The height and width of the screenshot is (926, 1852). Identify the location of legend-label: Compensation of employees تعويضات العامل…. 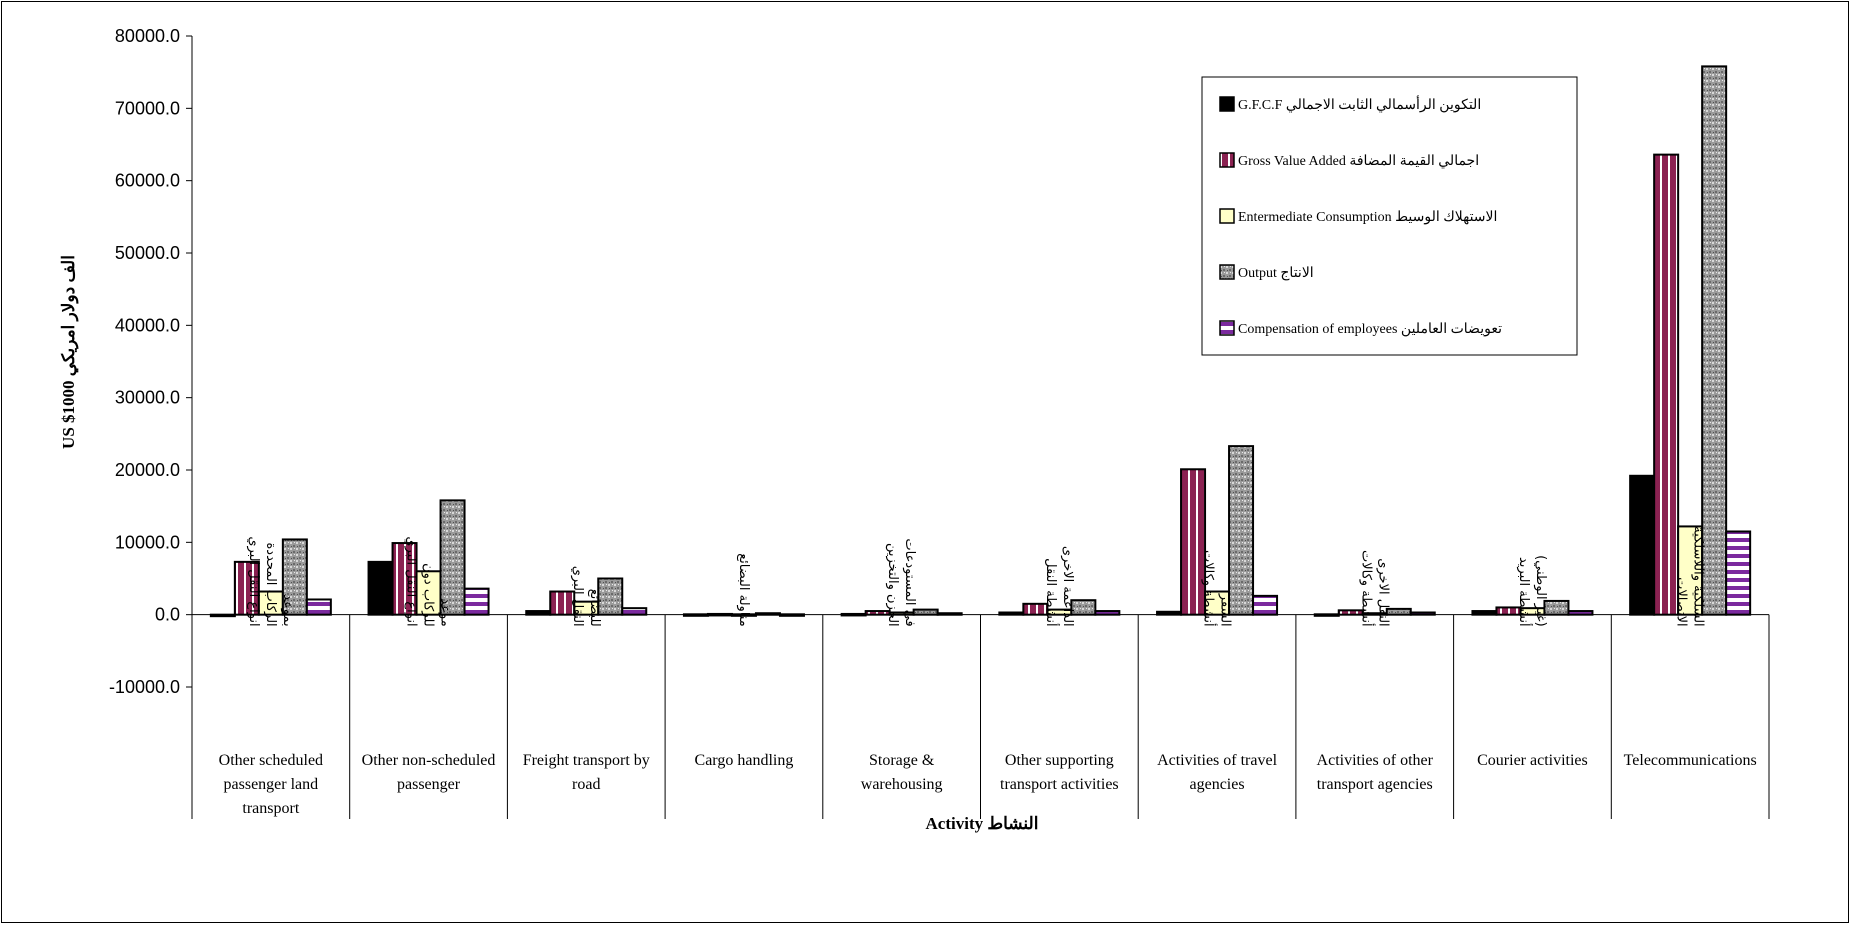
(1370, 329).